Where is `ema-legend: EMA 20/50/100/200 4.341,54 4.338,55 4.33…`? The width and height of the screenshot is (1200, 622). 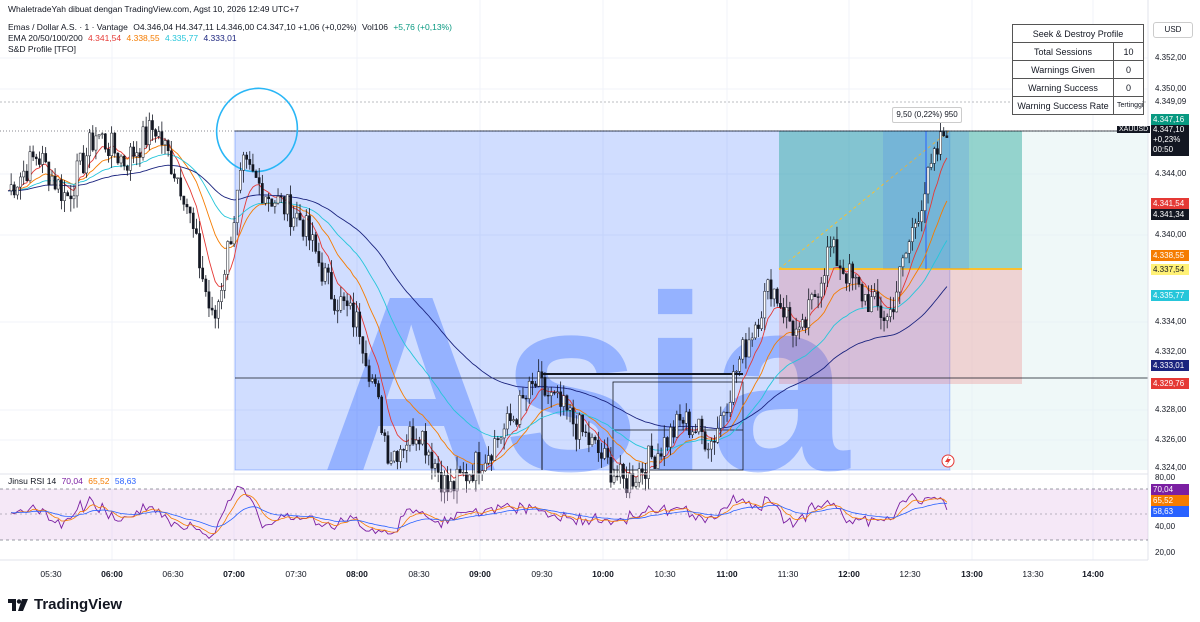 ema-legend: EMA 20/50/100/200 4.341,54 4.338,55 4.33… is located at coordinates (122, 38).